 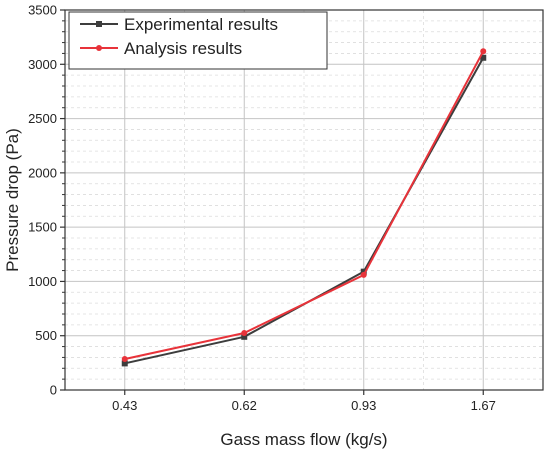 I want to click on legend-label-experimental: Experimental results, so click(x=201, y=24).